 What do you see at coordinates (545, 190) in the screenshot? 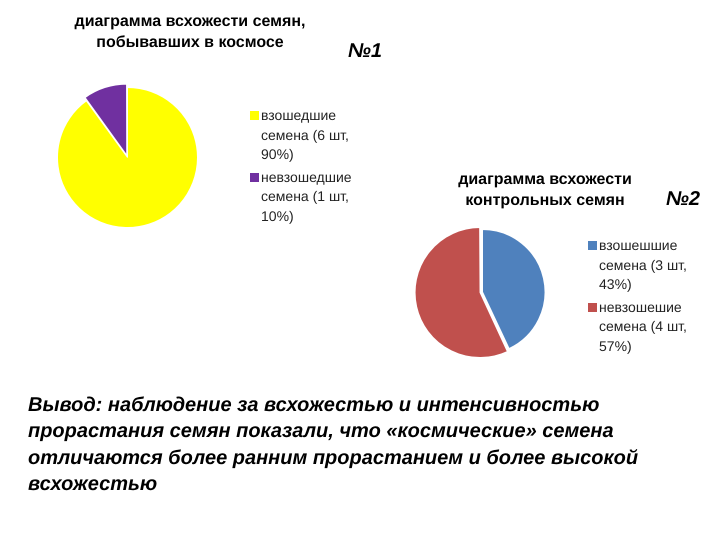
I see `chart-title: диаграмма всхожести контрольных семян` at bounding box center [545, 190].